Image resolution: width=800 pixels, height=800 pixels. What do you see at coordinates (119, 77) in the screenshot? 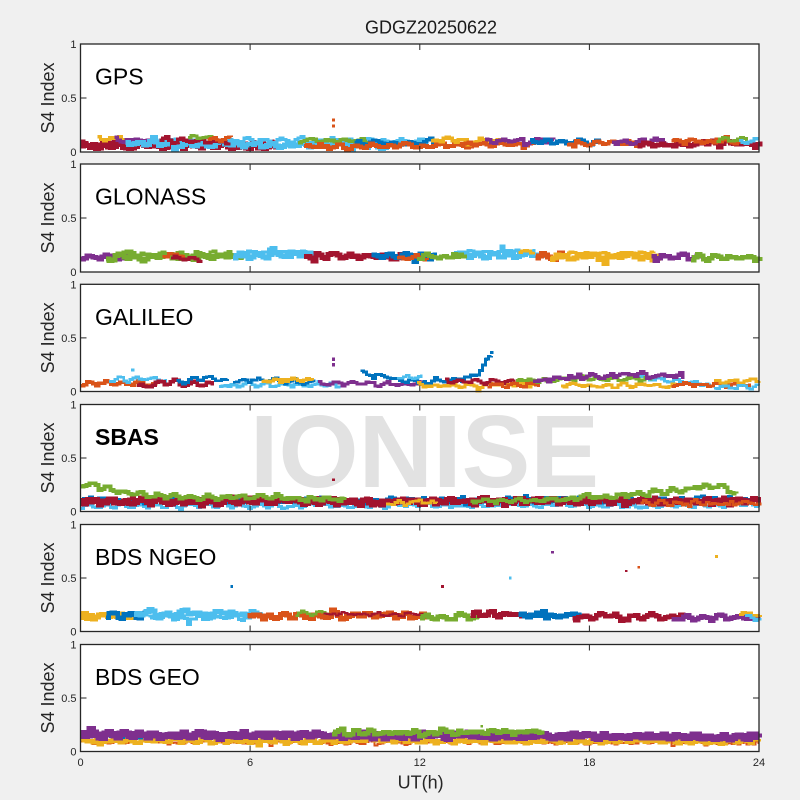
I see `svg-text: GPS` at bounding box center [119, 77].